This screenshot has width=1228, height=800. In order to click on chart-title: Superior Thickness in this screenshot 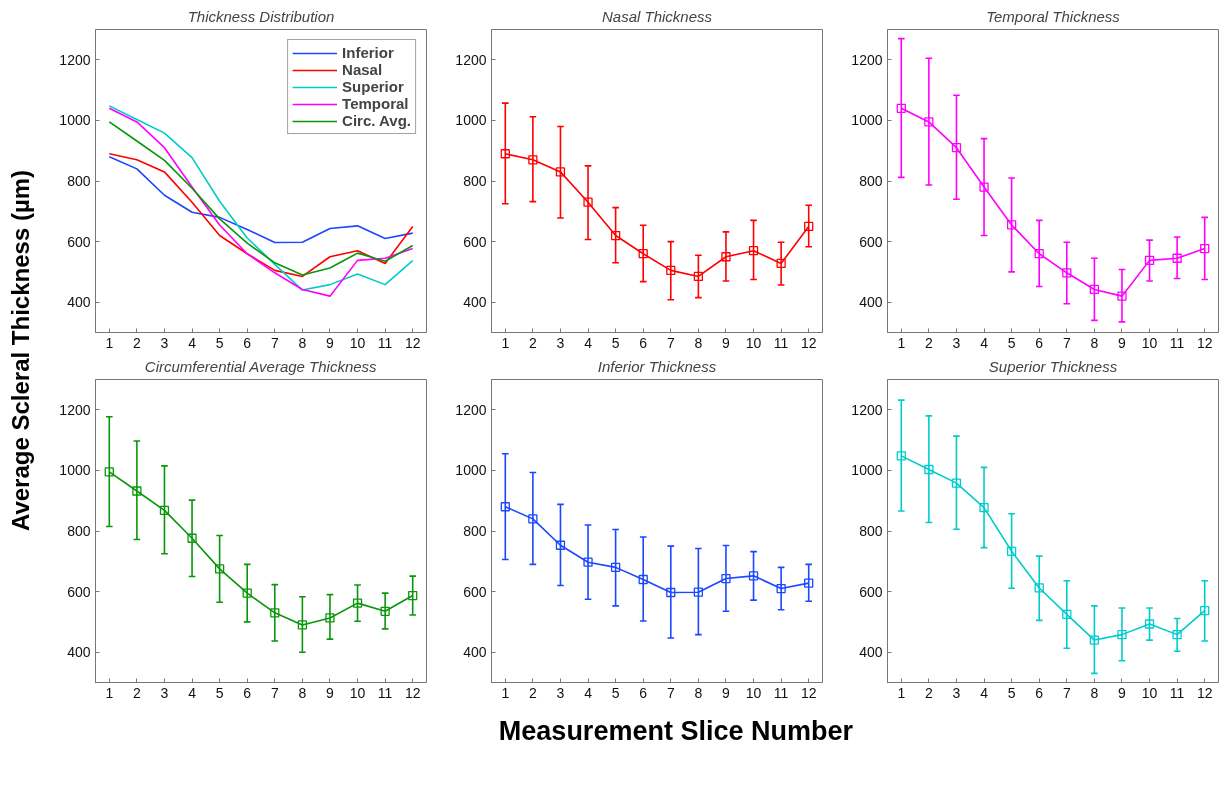, I will do `click(1053, 366)`.